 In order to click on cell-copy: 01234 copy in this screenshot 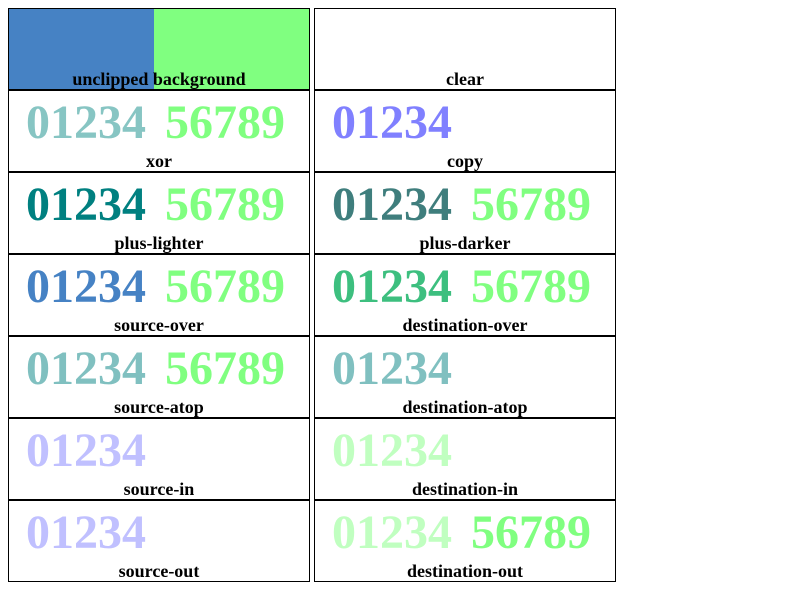, I will do `click(465, 131)`.